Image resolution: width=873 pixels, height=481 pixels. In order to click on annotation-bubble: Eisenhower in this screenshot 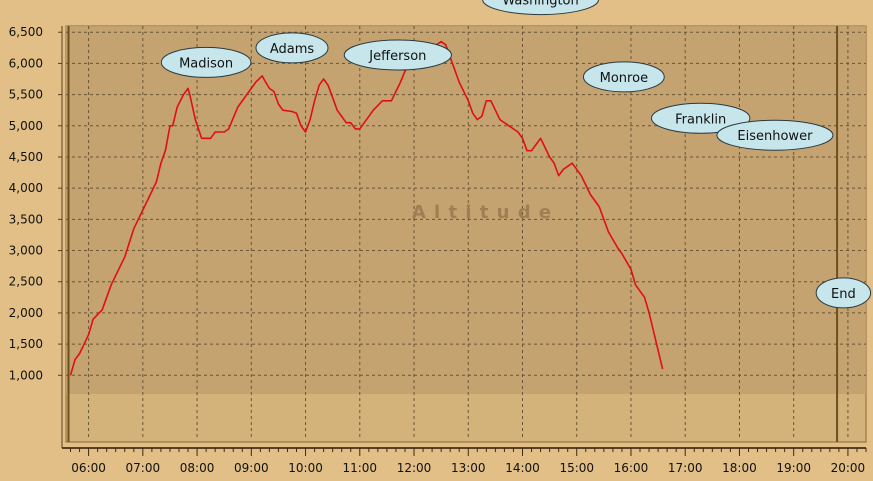, I will do `click(775, 135)`.